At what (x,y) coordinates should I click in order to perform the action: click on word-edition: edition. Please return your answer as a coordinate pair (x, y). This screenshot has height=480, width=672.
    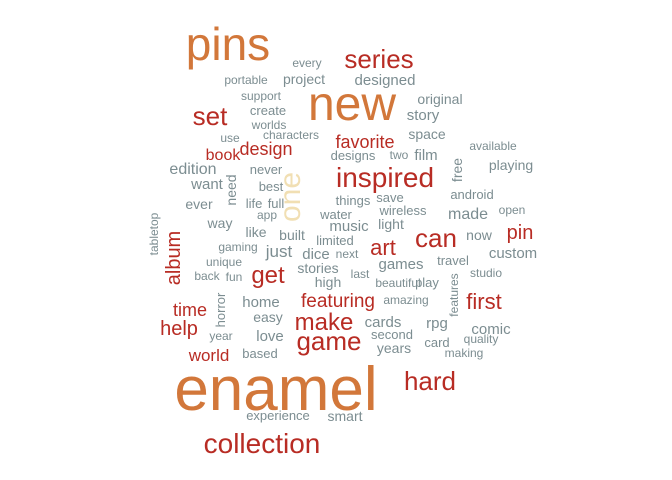
    Looking at the image, I should click on (192, 169).